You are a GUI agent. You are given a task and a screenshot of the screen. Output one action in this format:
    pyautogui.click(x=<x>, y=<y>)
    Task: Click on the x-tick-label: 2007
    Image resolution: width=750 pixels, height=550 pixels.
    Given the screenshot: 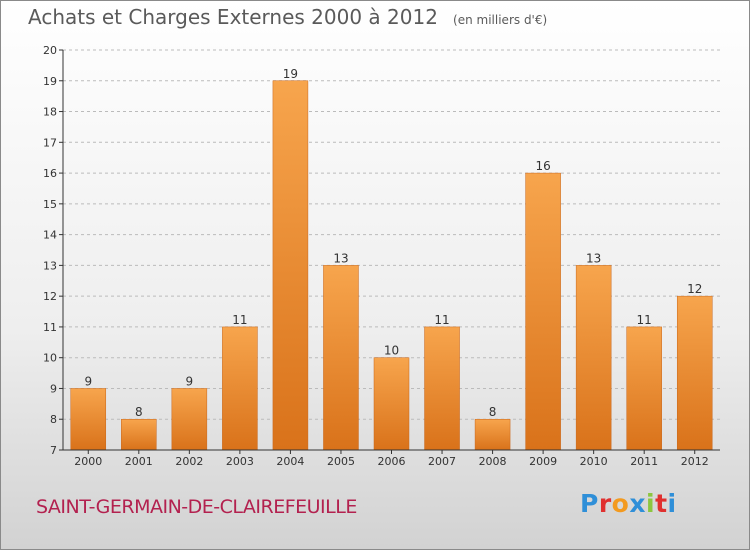 What is the action you would take?
    pyautogui.click(x=442, y=461)
    